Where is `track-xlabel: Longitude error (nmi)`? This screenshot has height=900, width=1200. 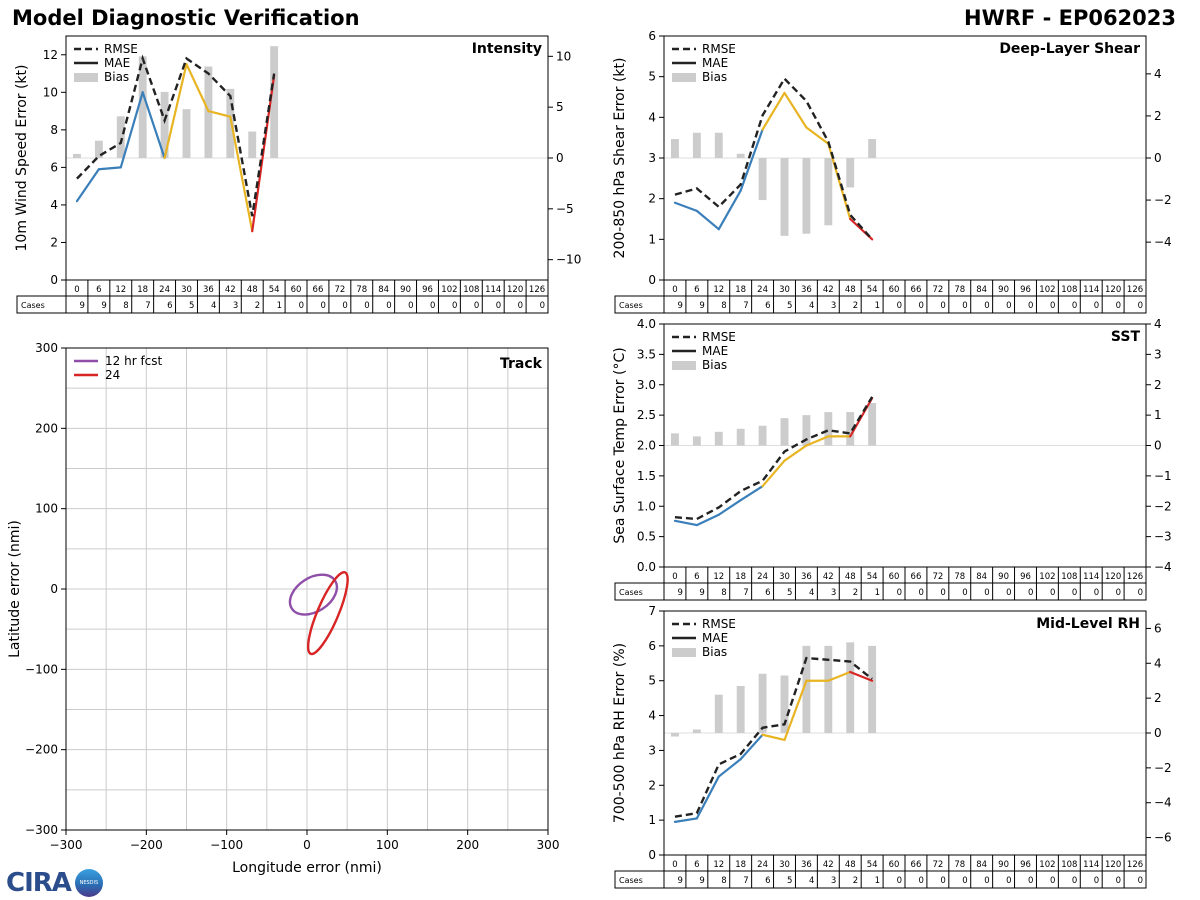
track-xlabel: Longitude error (nmi) is located at coordinates (307, 868).